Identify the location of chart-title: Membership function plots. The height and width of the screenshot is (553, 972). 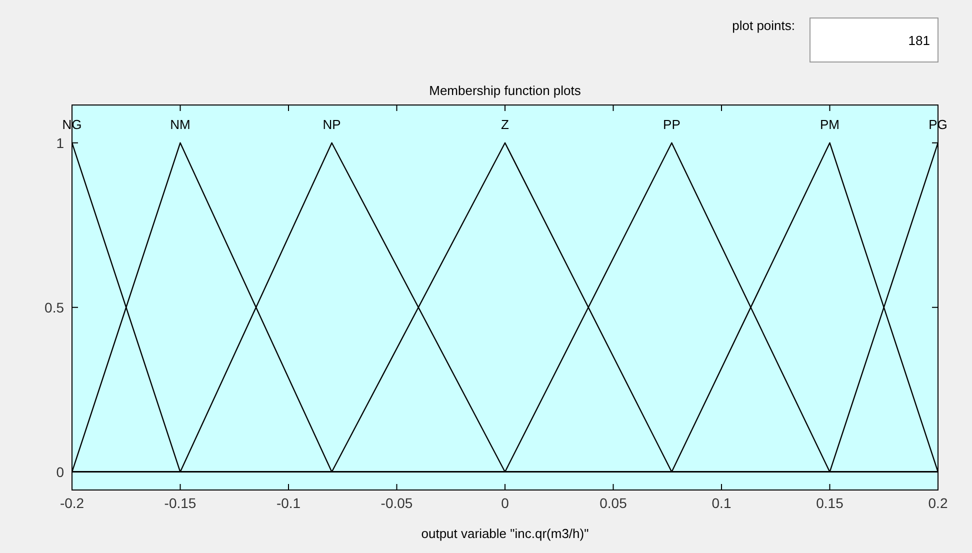
(505, 90).